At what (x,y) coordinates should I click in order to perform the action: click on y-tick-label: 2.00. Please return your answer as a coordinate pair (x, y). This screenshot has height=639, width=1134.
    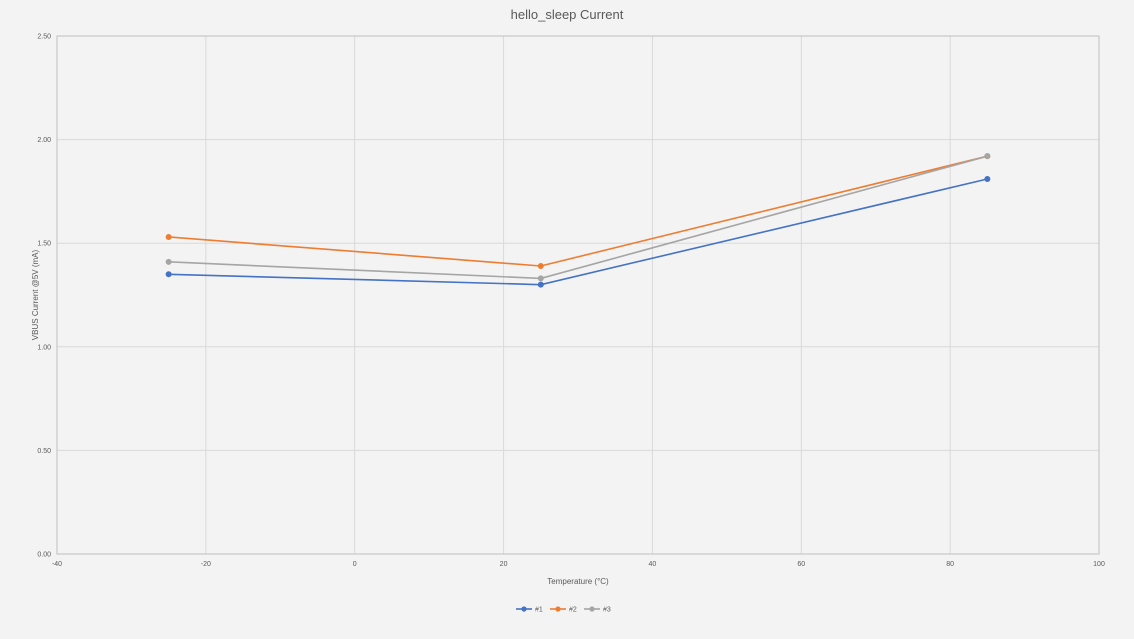
    Looking at the image, I should click on (44, 140).